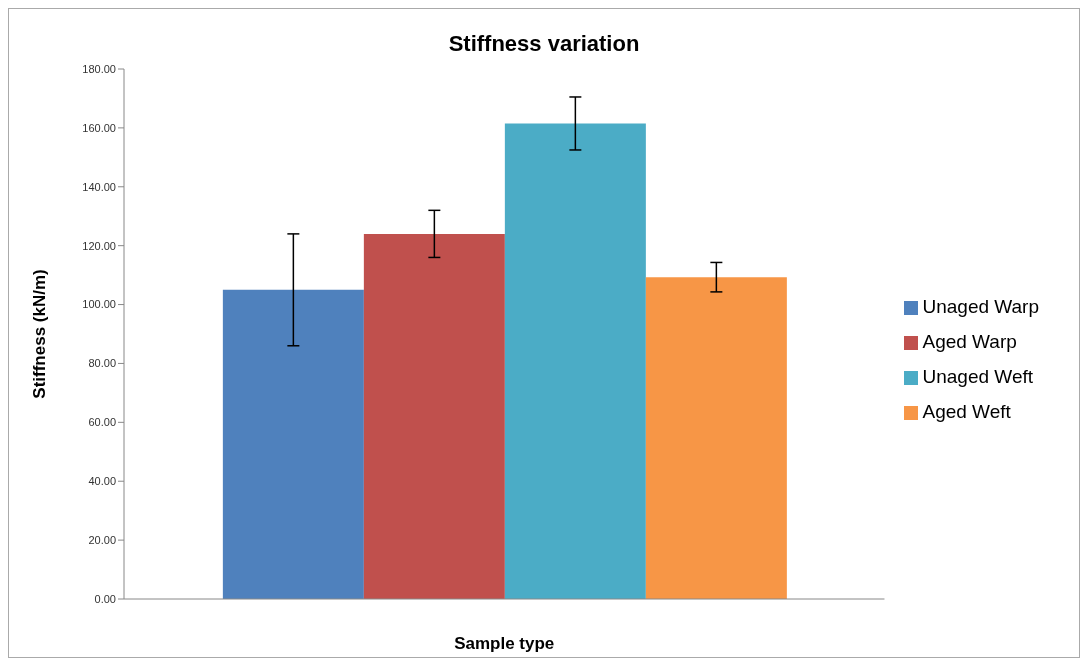  What do you see at coordinates (102, 363) in the screenshot?
I see `y-tick-label: 80.00` at bounding box center [102, 363].